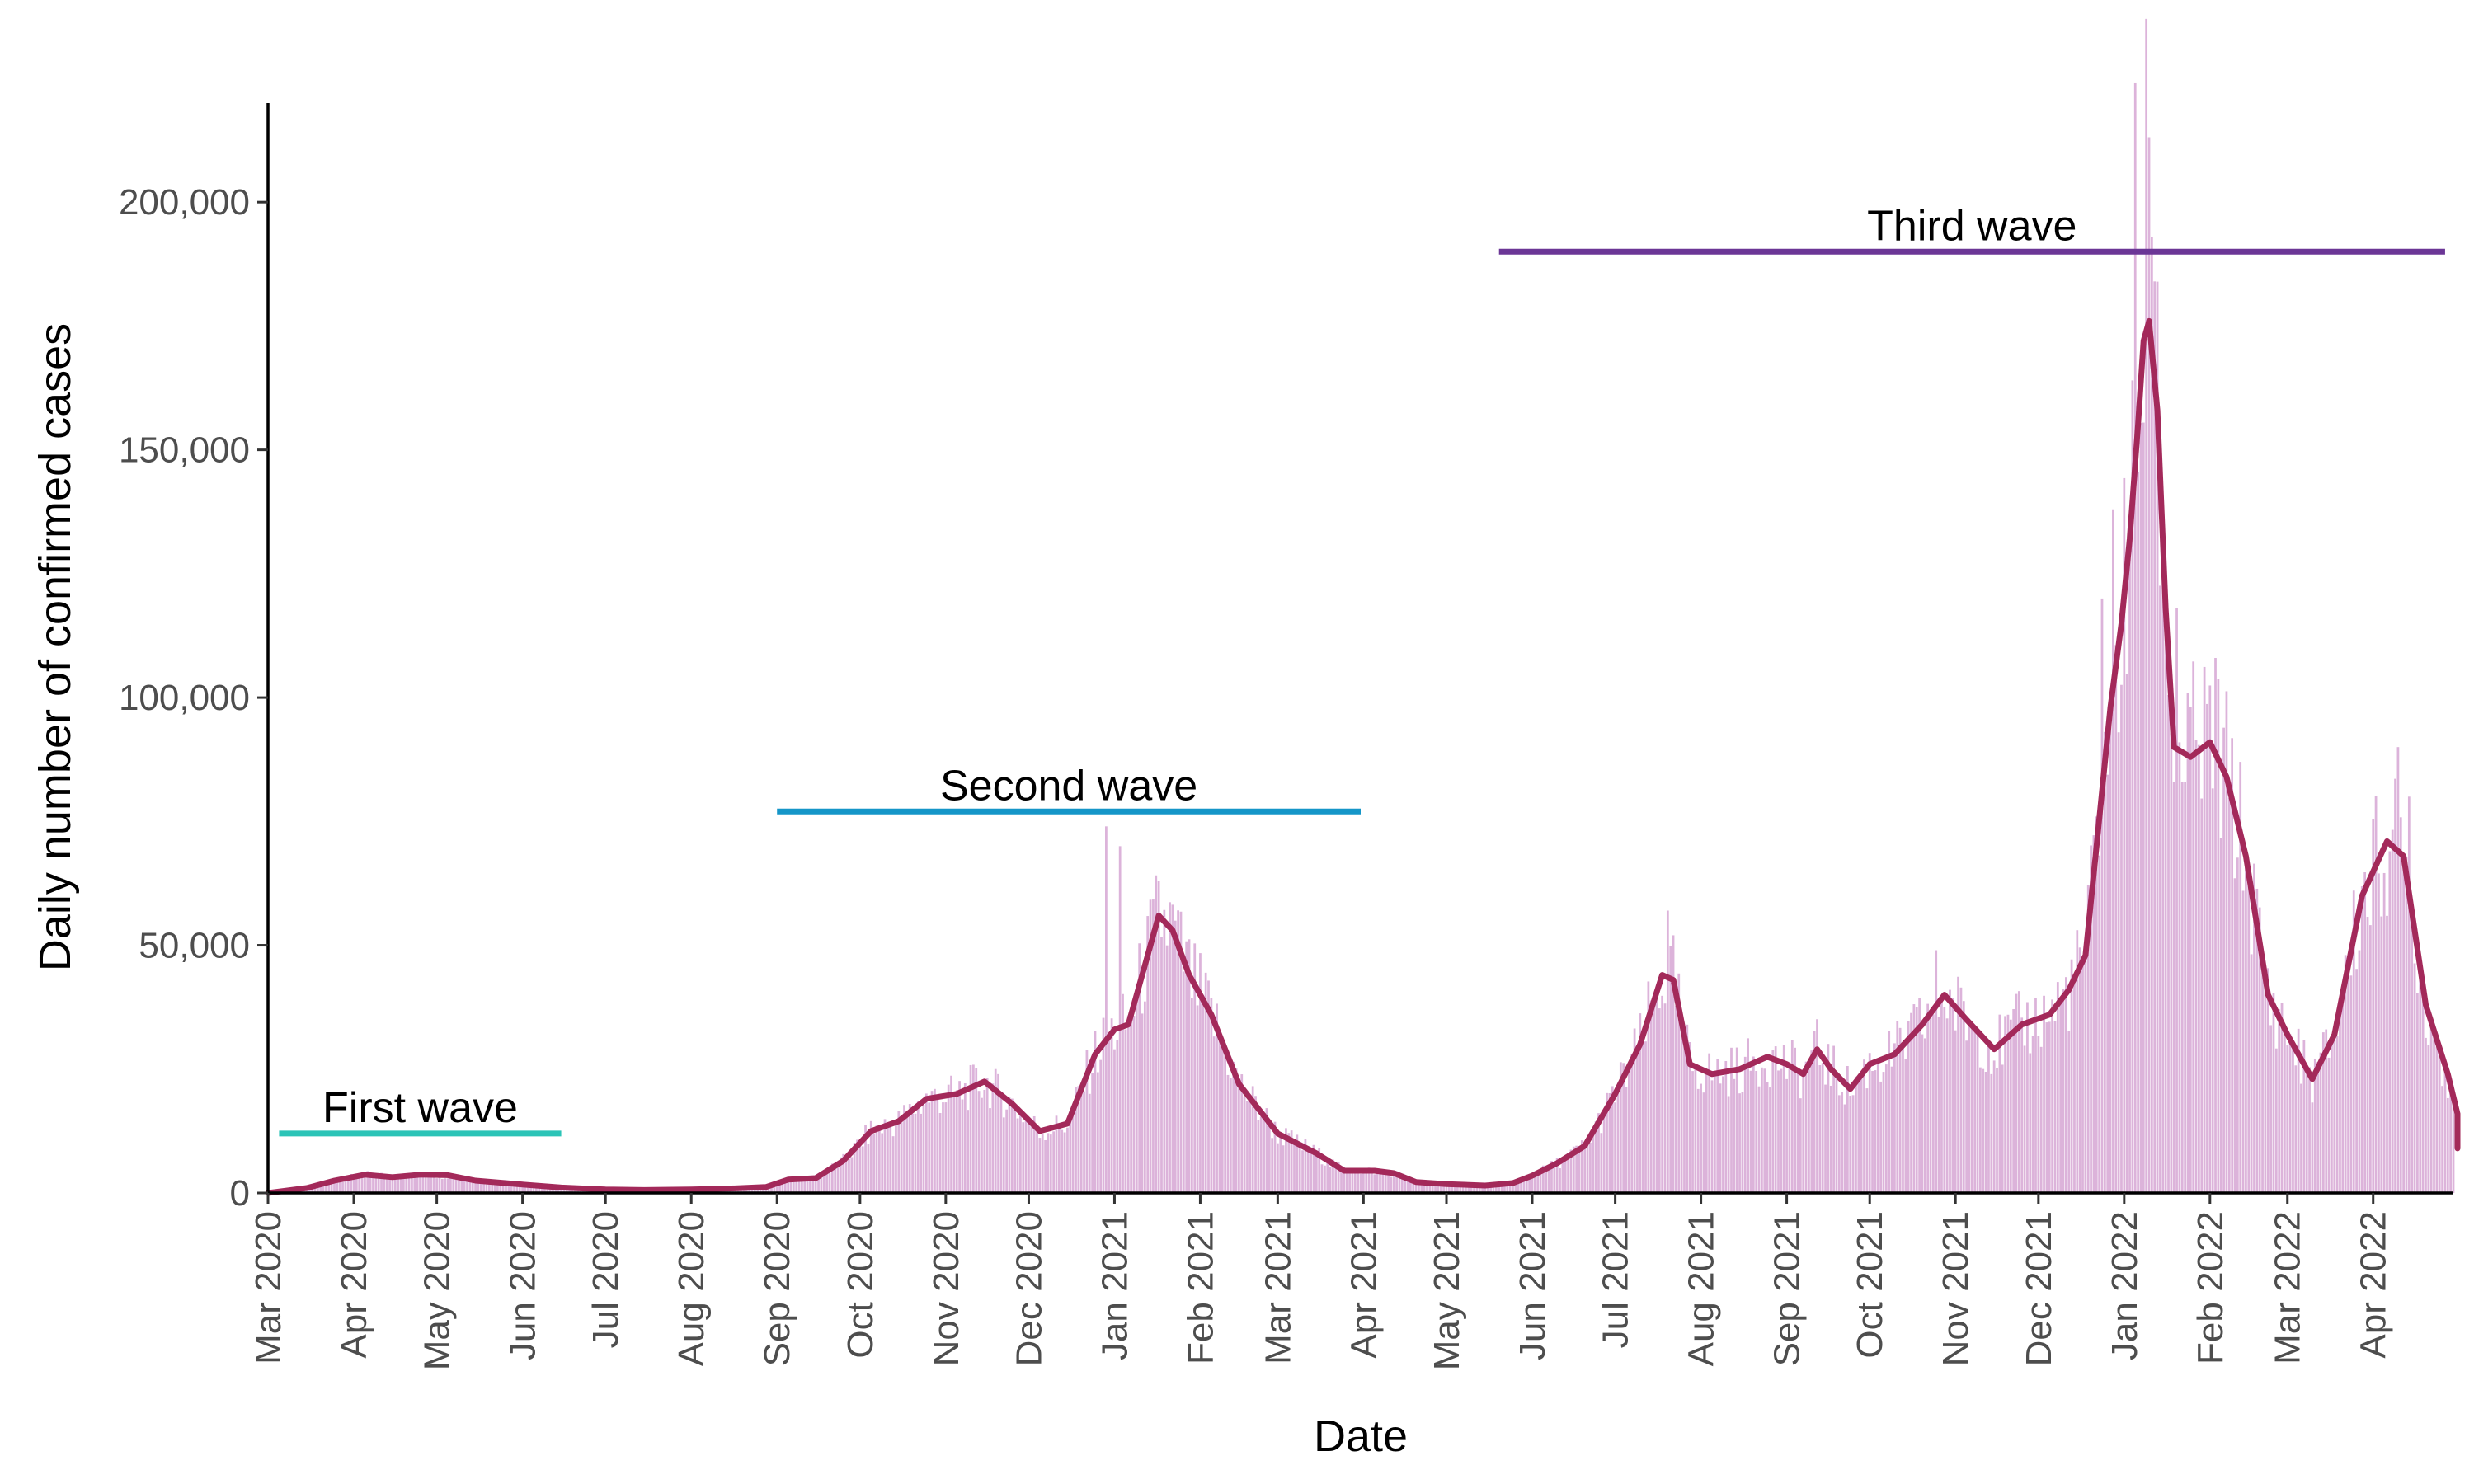 This screenshot has width=2474, height=1484. I want to click on wave-label: First wave, so click(420, 1108).